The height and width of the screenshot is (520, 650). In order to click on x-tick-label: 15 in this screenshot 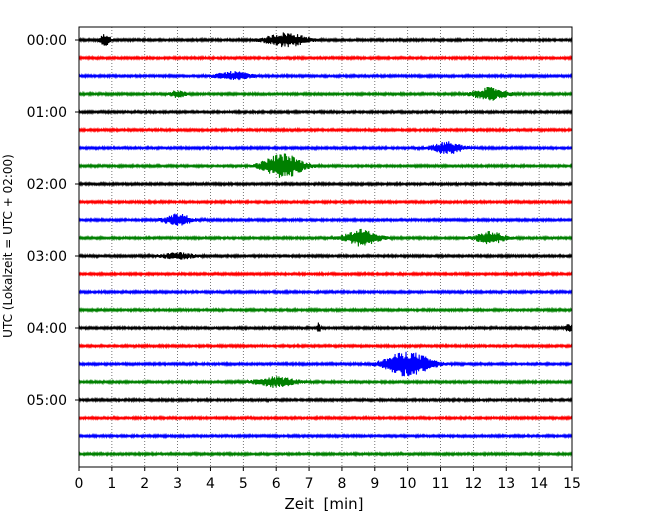, I will do `click(572, 484)`.